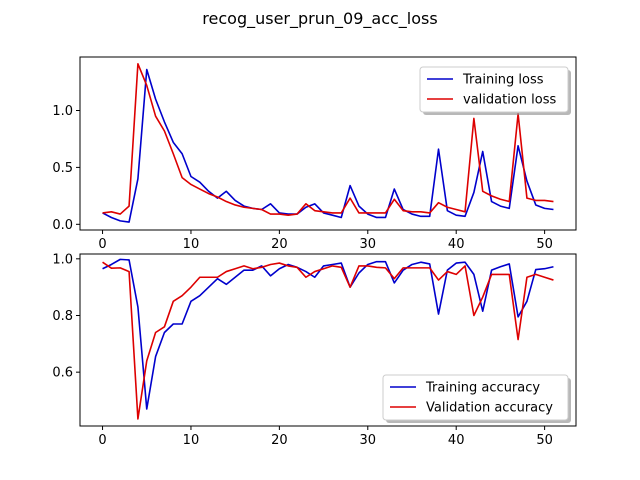  What do you see at coordinates (62, 373) in the screenshot?
I see `y-tick-label: 0.6` at bounding box center [62, 373].